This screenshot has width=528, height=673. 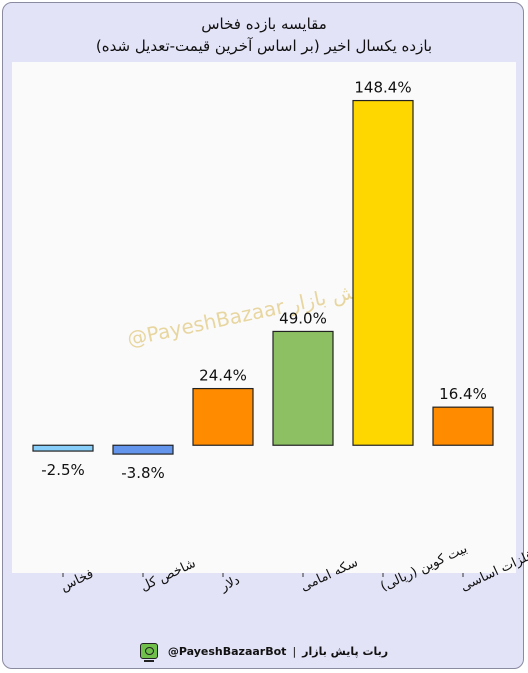 What do you see at coordinates (345, 651) in the screenshot?
I see `footer-bot-name: ربات پایش بازار` at bounding box center [345, 651].